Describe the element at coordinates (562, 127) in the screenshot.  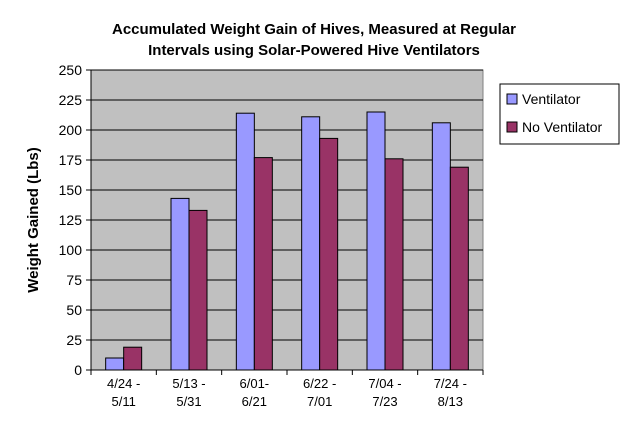
I see `legend-label: No Ventilator` at that location.